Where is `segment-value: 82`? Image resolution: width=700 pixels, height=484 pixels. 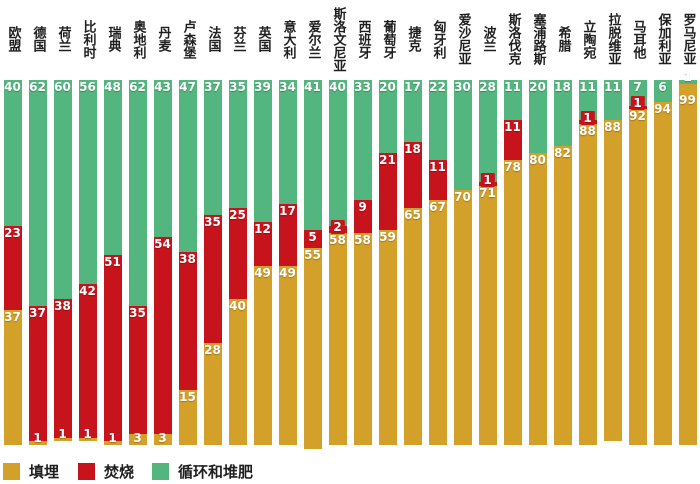
segment-value: 82 is located at coordinates (562, 152).